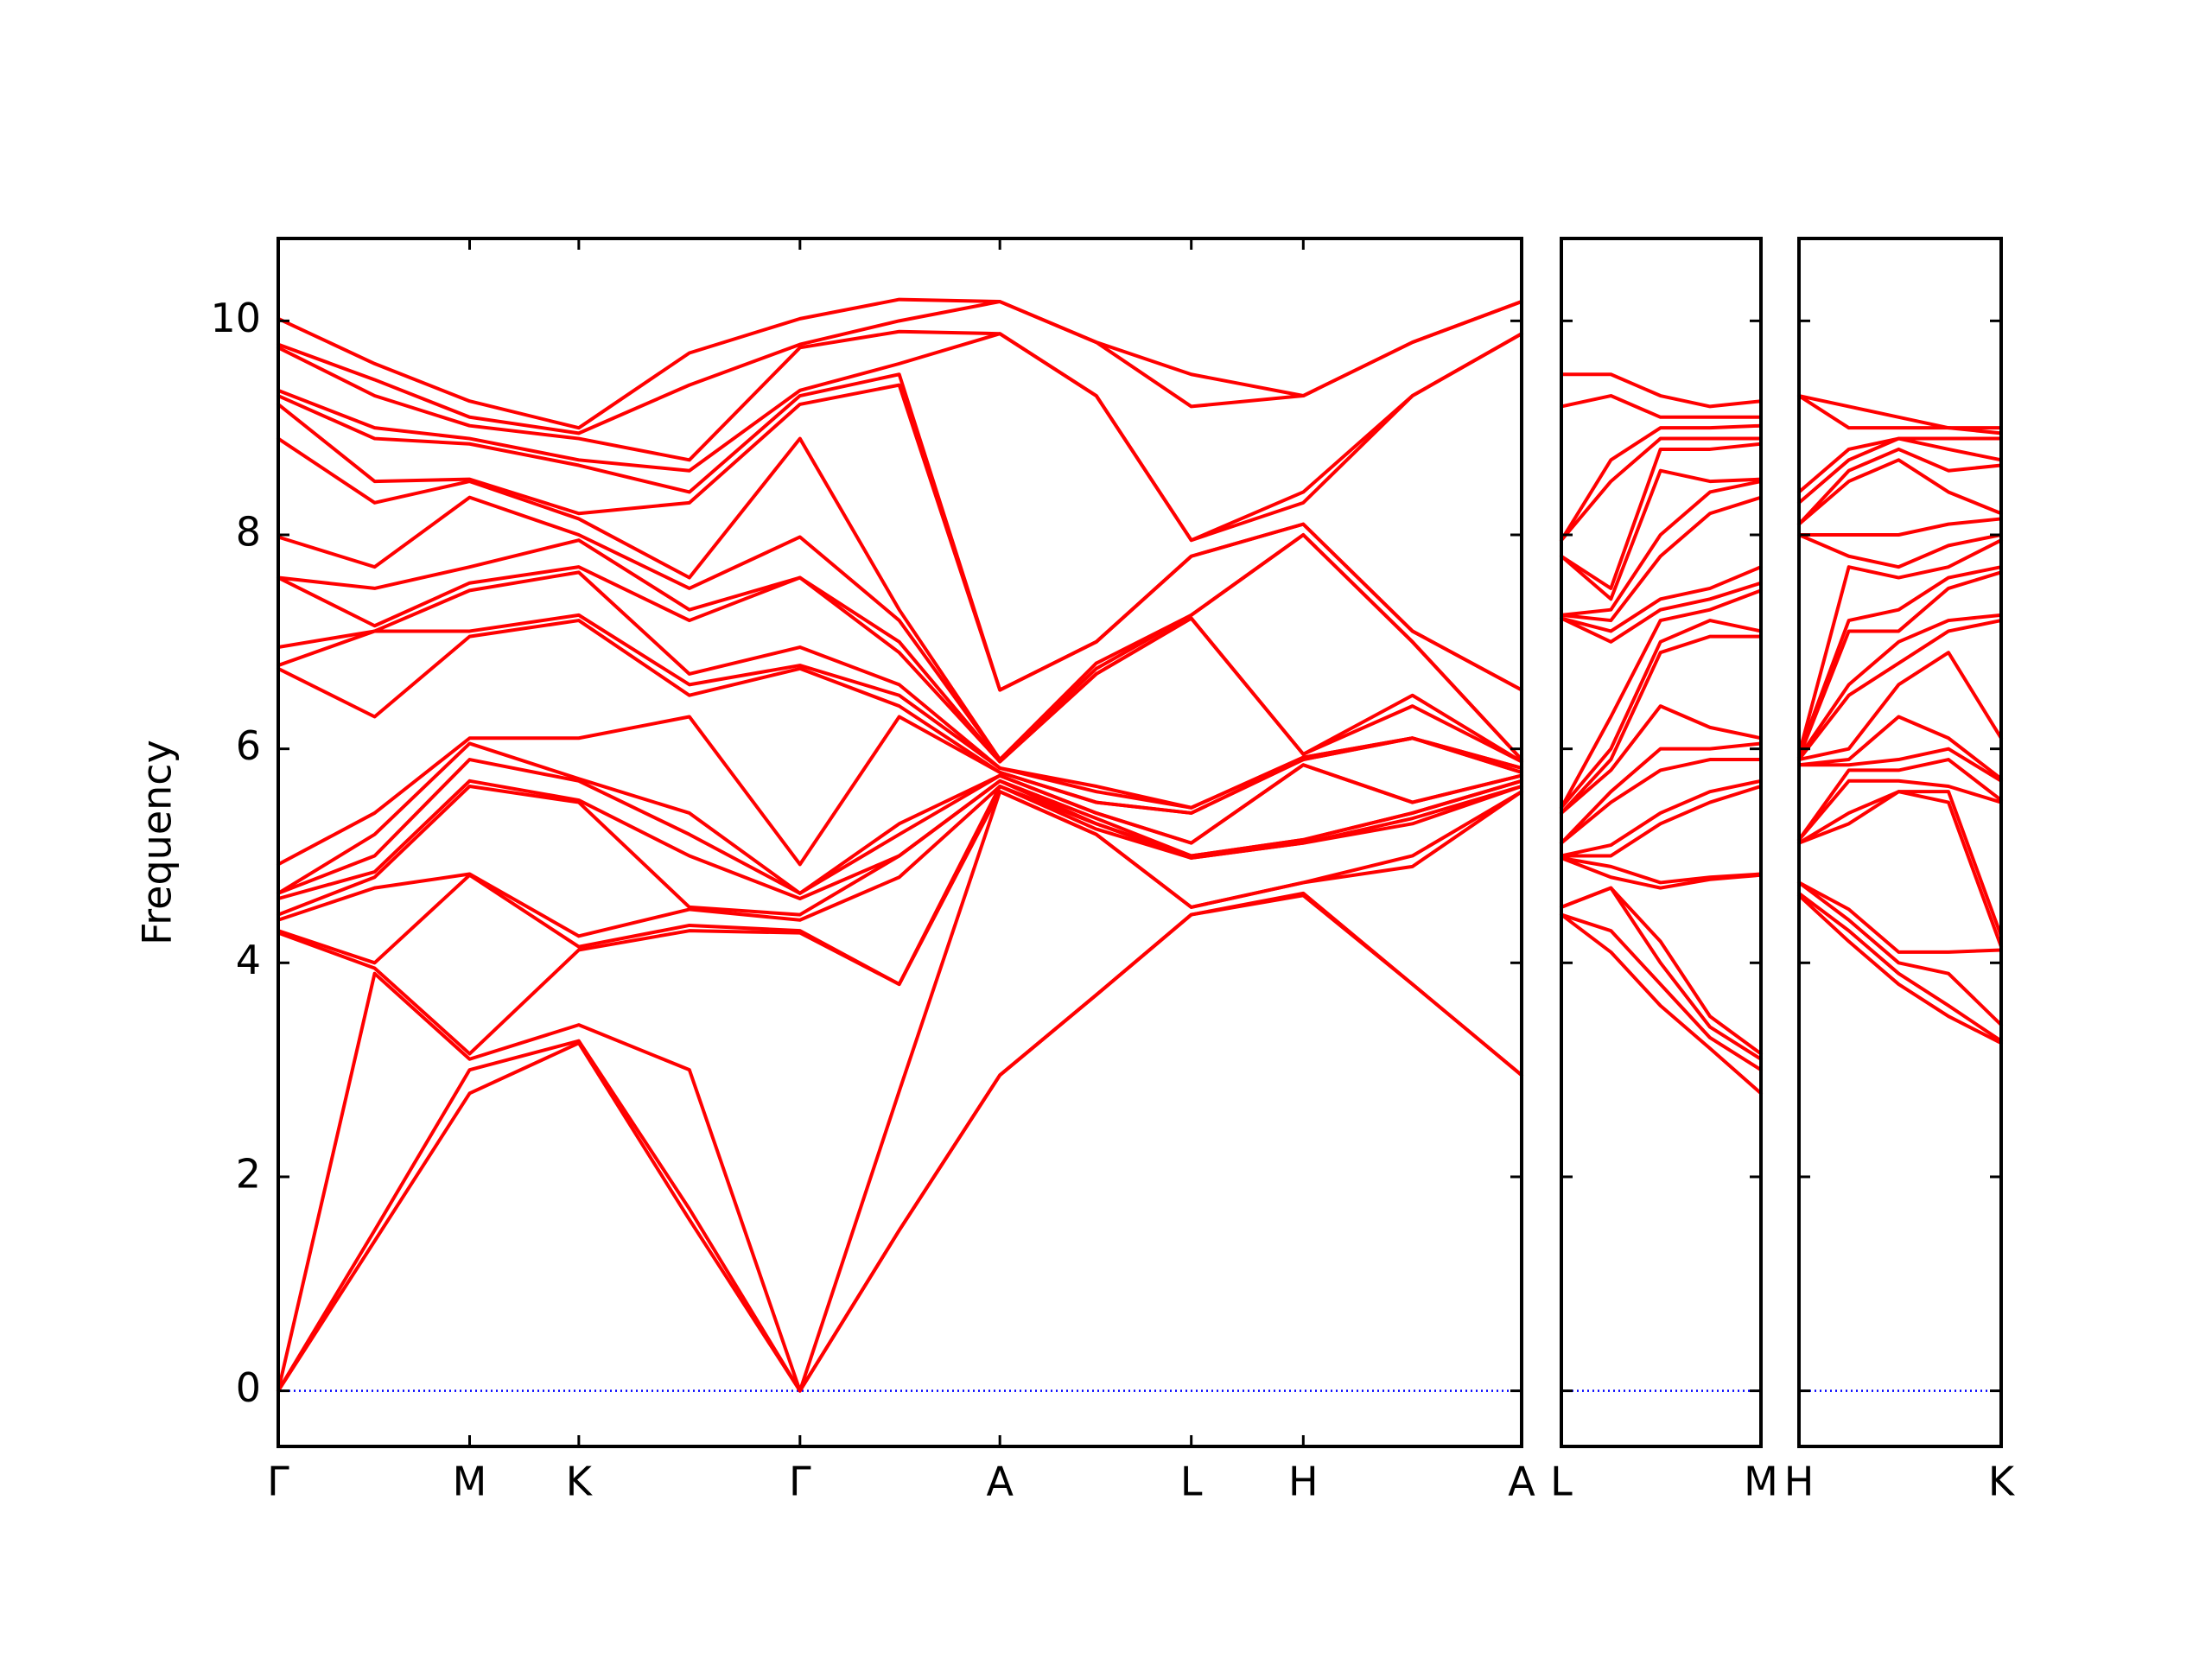  Describe the element at coordinates (235, 318) in the screenshot. I see `y-tick-label: 10` at that location.